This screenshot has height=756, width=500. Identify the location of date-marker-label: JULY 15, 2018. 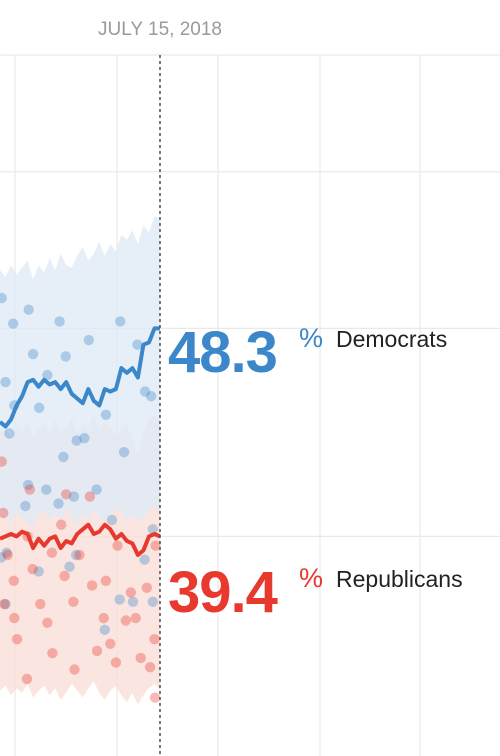
(160, 29).